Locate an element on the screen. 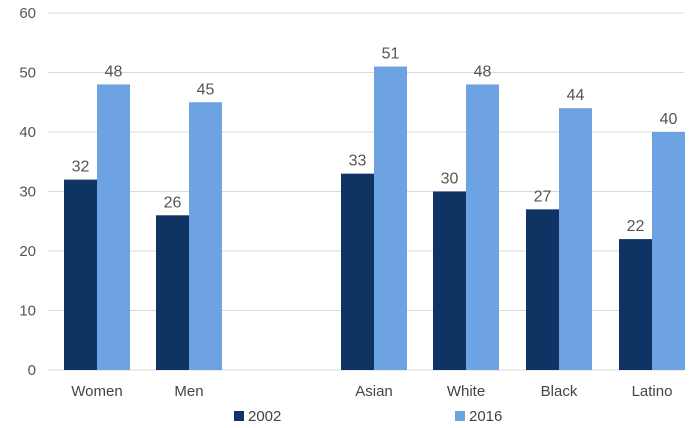 The width and height of the screenshot is (691, 428). bar-women-2002 is located at coordinates (80, 274).